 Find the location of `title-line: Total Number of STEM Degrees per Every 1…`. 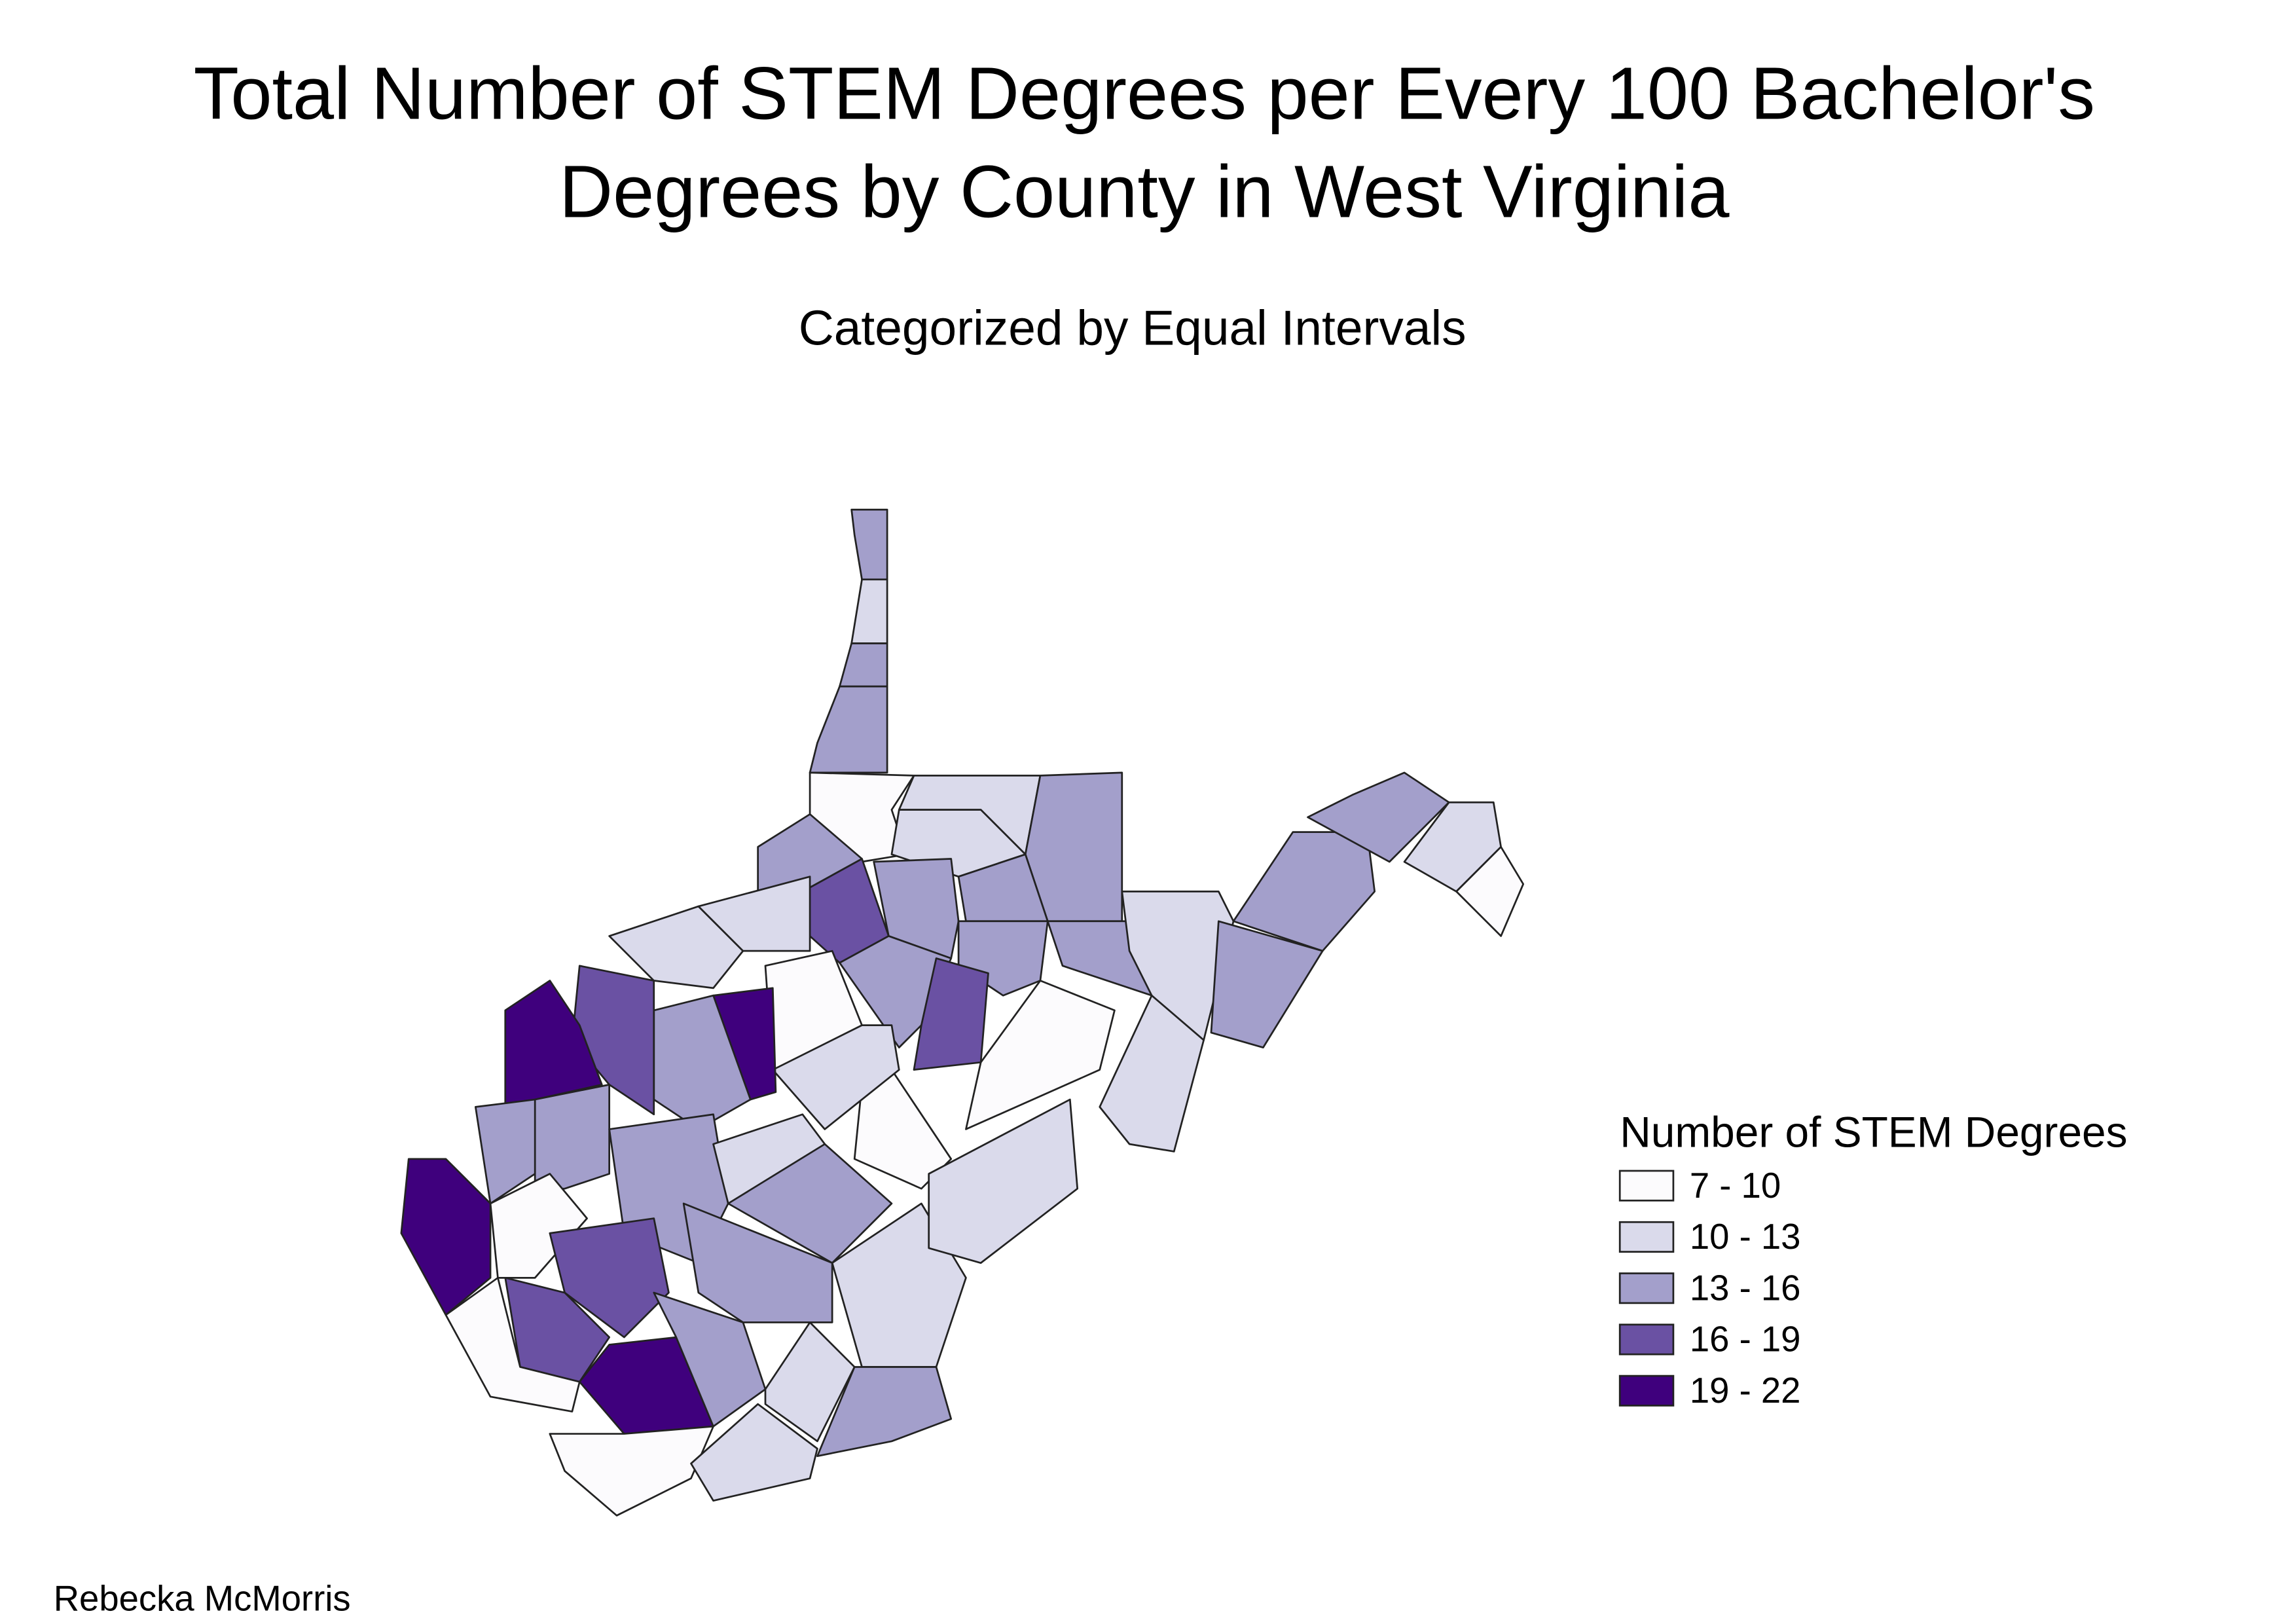

title-line: Total Number of STEM Degrees per Every 1… is located at coordinates (1144, 94).